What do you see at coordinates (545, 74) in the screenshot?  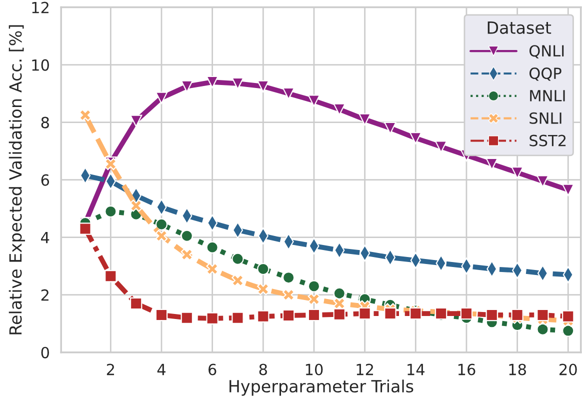 I see `legend-label: QQP` at bounding box center [545, 74].